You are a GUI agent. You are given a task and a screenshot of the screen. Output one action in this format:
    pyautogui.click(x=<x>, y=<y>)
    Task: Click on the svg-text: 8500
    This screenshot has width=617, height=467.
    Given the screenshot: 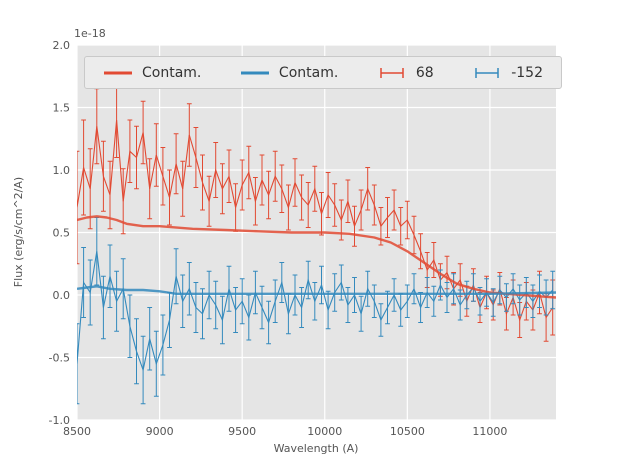 What is the action you would take?
    pyautogui.click(x=77, y=431)
    